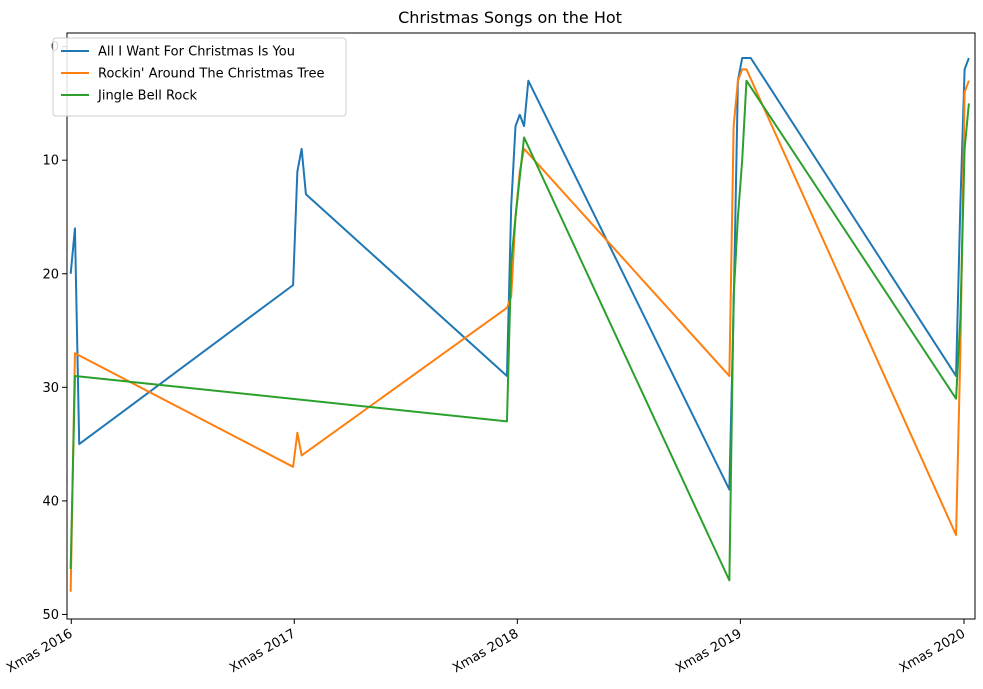  I want to click on legend-label: Rockin' Around The Christmas Tree, so click(211, 74).